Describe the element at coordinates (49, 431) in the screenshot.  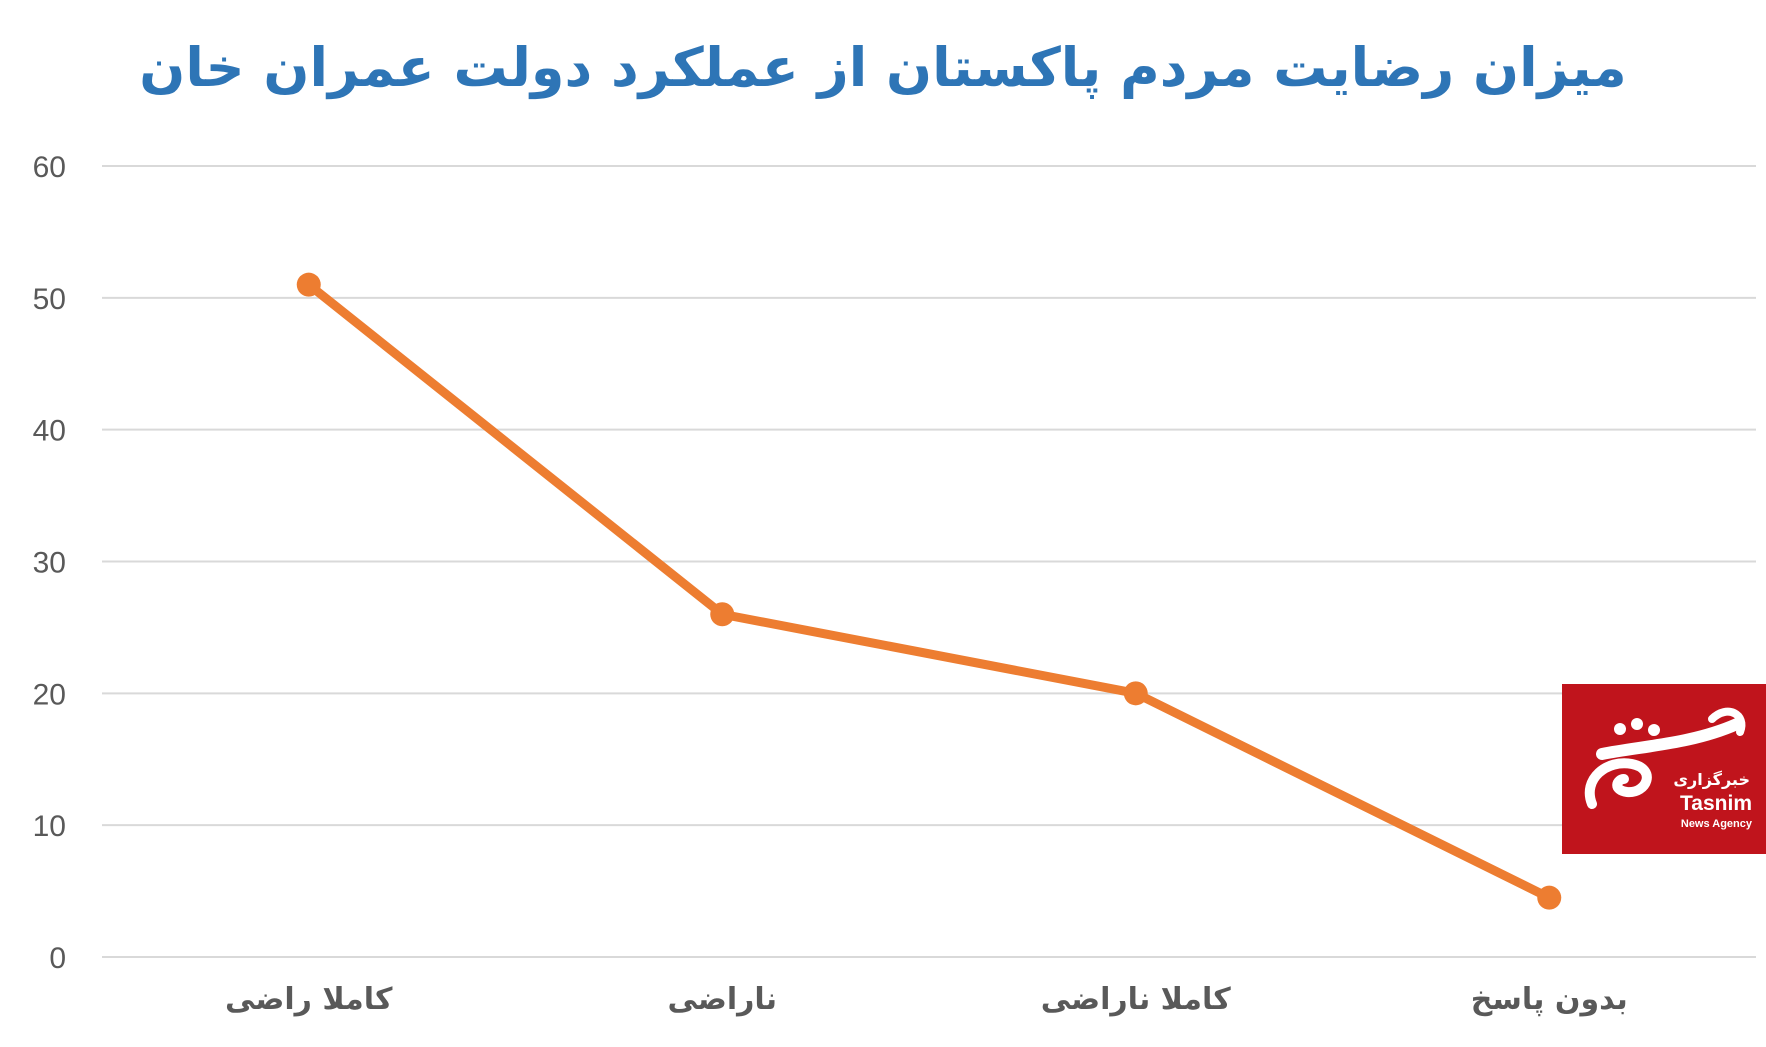
I see `y-tick-label: 40` at that location.